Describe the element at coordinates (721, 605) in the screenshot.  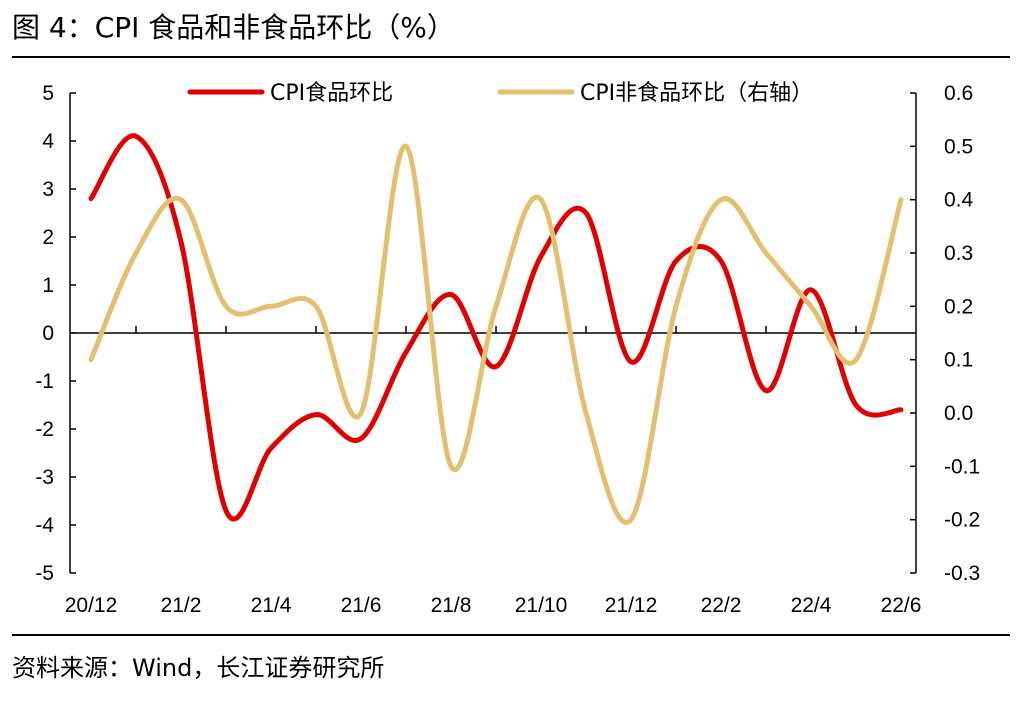
I see `x-axis-tick-label: 22/2` at that location.